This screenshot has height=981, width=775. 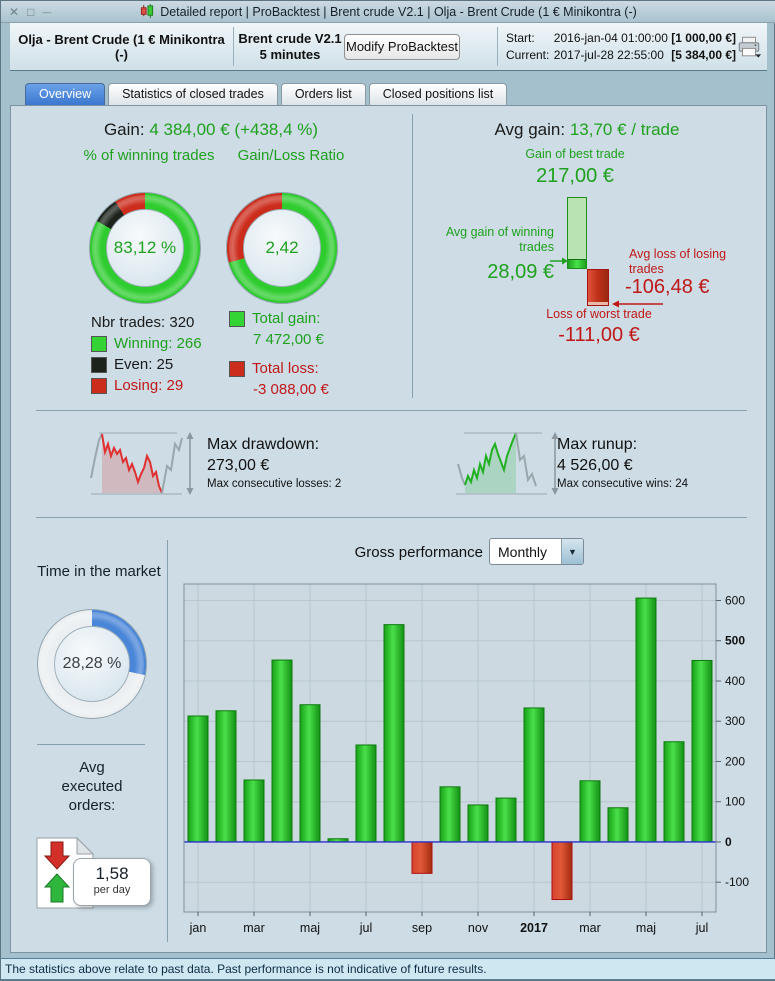 What do you see at coordinates (234, 129) in the screenshot?
I see `gain-value: 4 384,00 € (+438,4 %)` at bounding box center [234, 129].